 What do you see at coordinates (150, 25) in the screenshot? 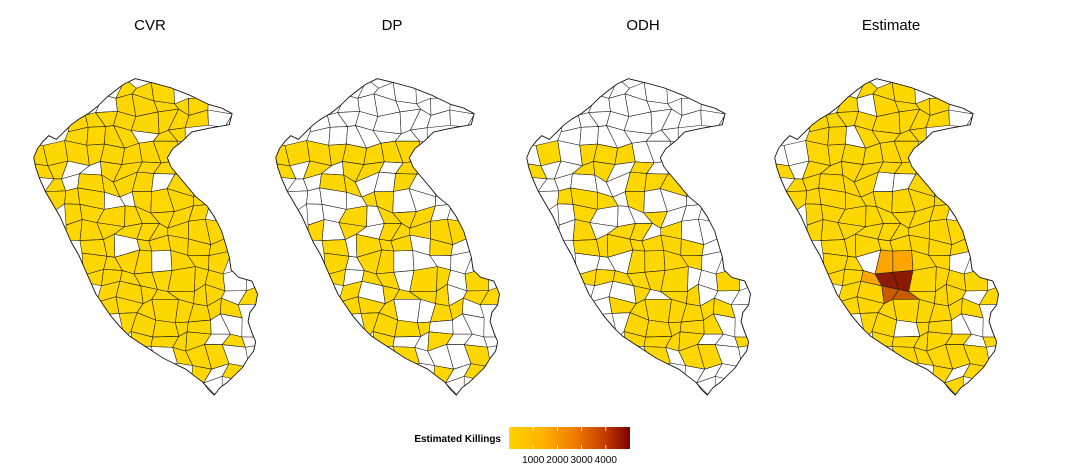
I see `panel-title-cvr: CVR` at bounding box center [150, 25].